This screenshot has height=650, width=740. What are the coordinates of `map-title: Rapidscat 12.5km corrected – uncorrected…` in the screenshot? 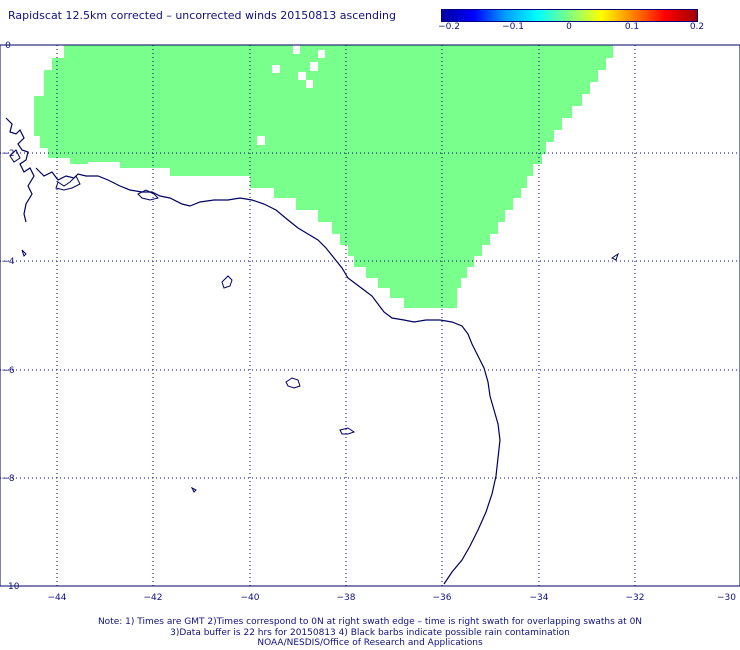 It's located at (202, 15).